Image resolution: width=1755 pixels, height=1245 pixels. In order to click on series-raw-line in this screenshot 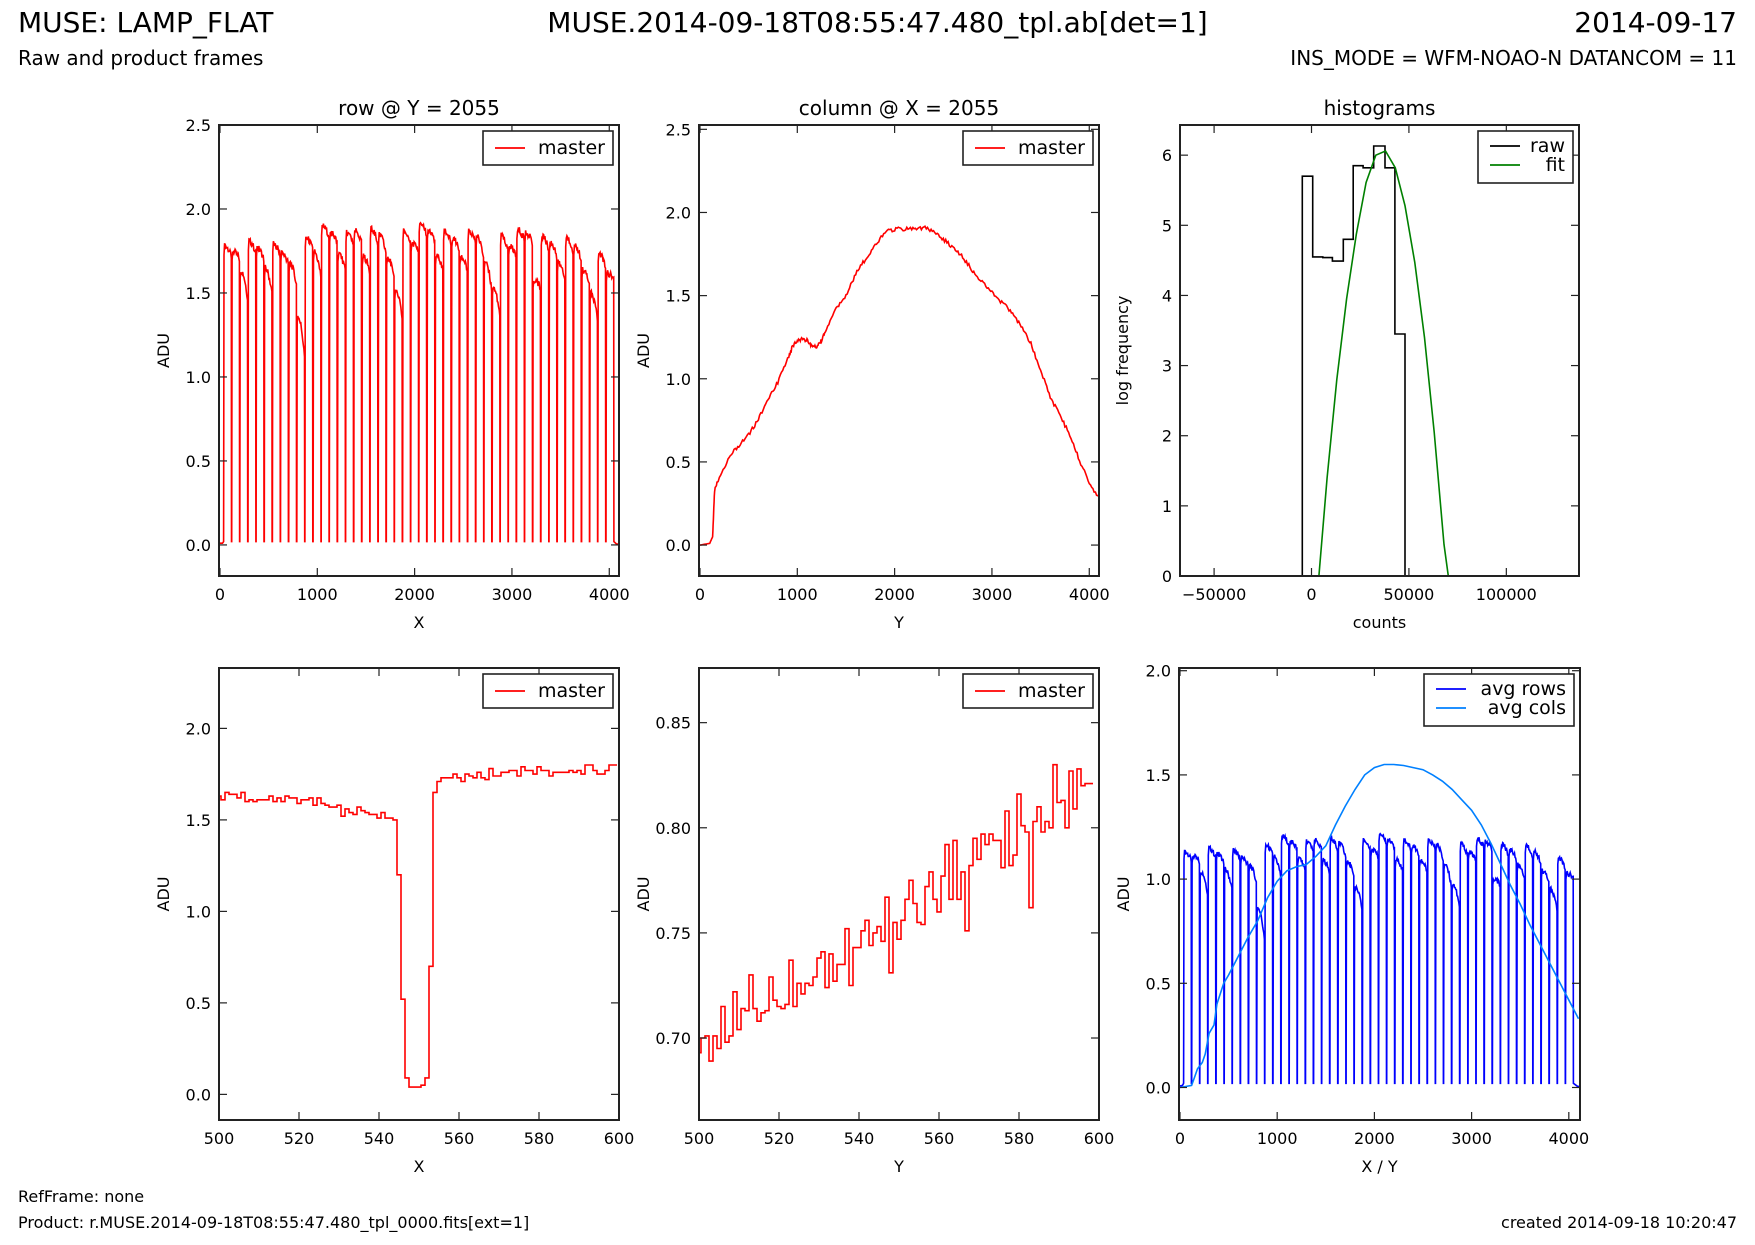, I will do `click(1379, 360)`.